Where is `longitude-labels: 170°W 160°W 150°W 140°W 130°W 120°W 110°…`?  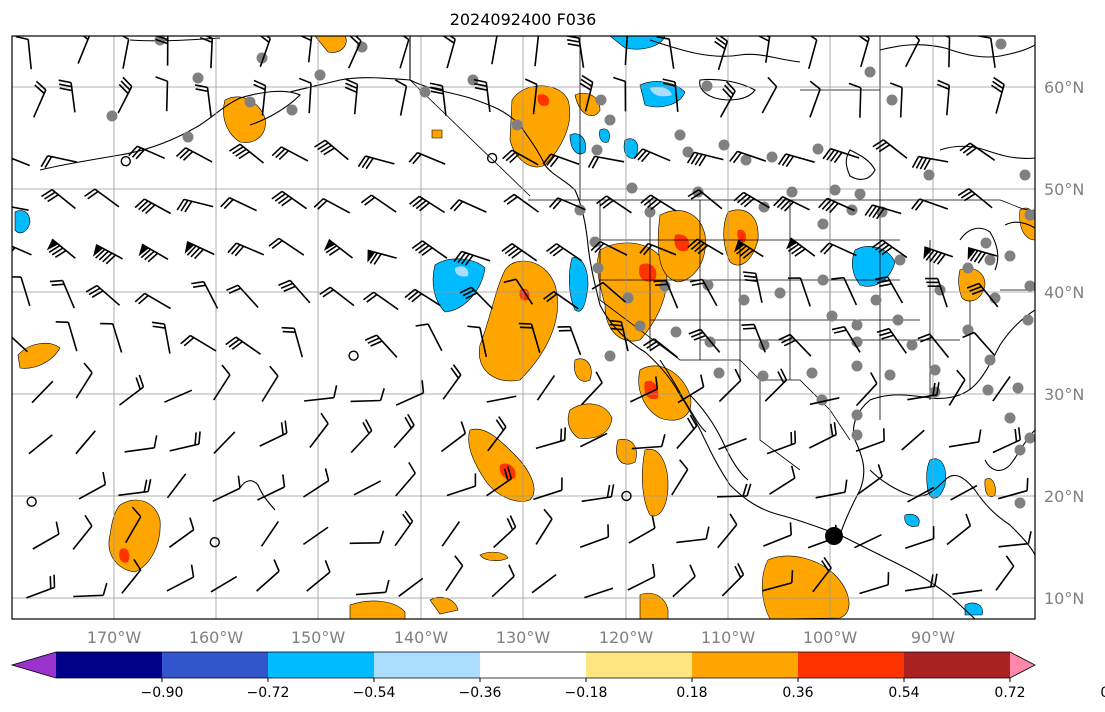 longitude-labels: 170°W 160°W 150°W 140°W 130°W 120°W 110°… is located at coordinates (521, 637).